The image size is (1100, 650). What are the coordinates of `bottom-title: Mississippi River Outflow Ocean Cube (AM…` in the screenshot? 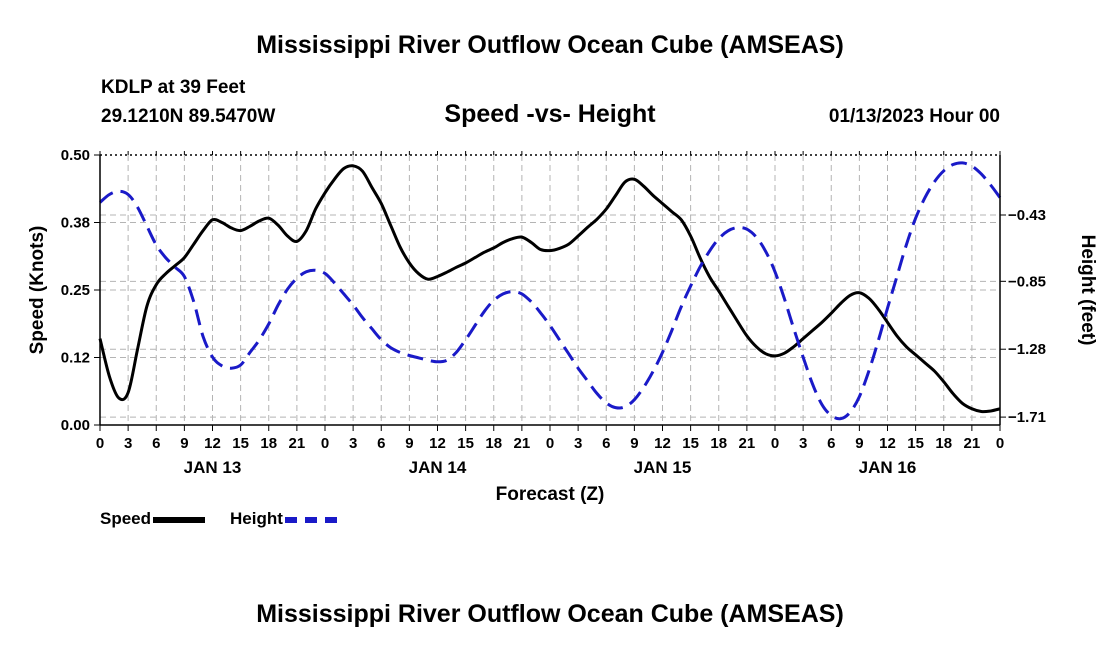 It's located at (550, 614).